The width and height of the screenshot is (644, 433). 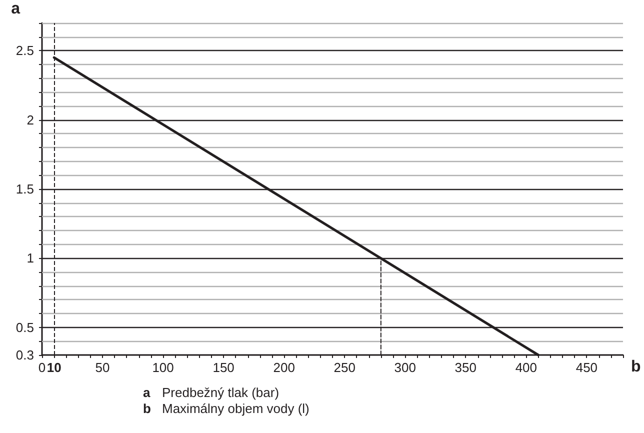 What do you see at coordinates (636, 367) in the screenshot?
I see `x-axis-title: b` at bounding box center [636, 367].